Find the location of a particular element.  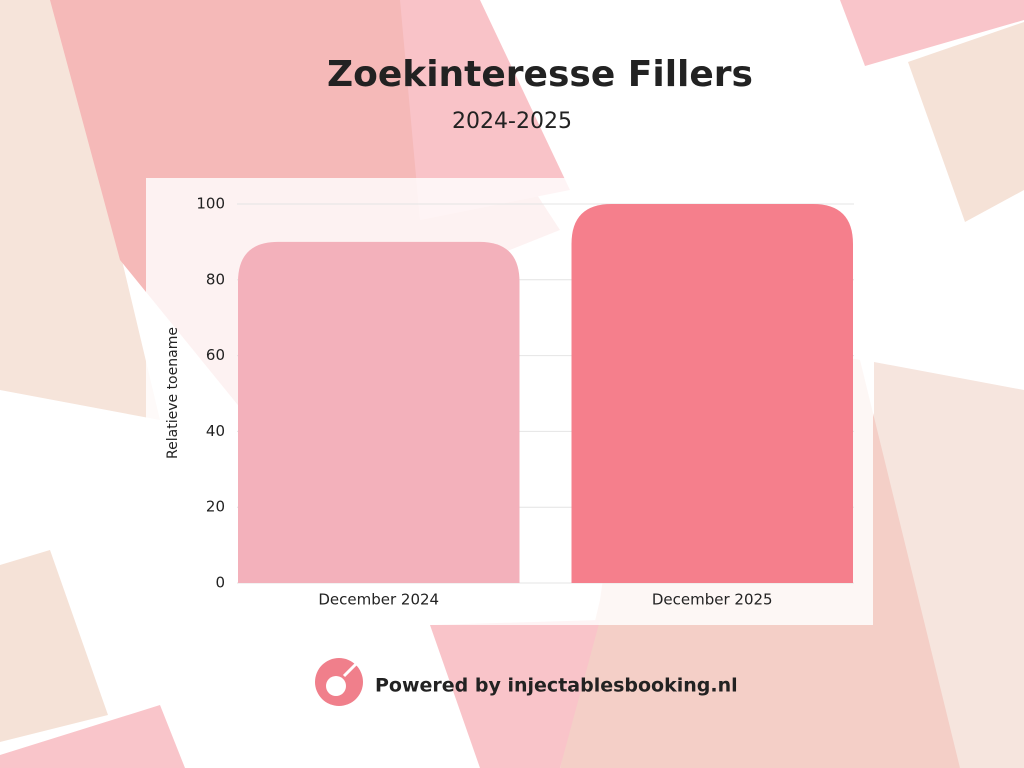

x-tick-label: December 2024 is located at coordinates (378, 600).